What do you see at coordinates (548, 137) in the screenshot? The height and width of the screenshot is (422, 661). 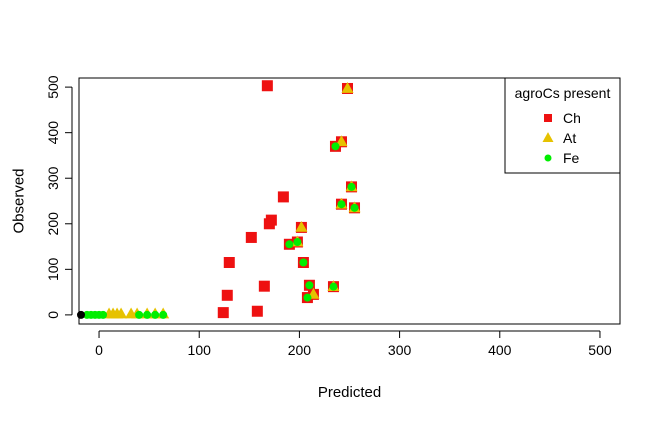 I see `at-legend-marker` at bounding box center [548, 137].